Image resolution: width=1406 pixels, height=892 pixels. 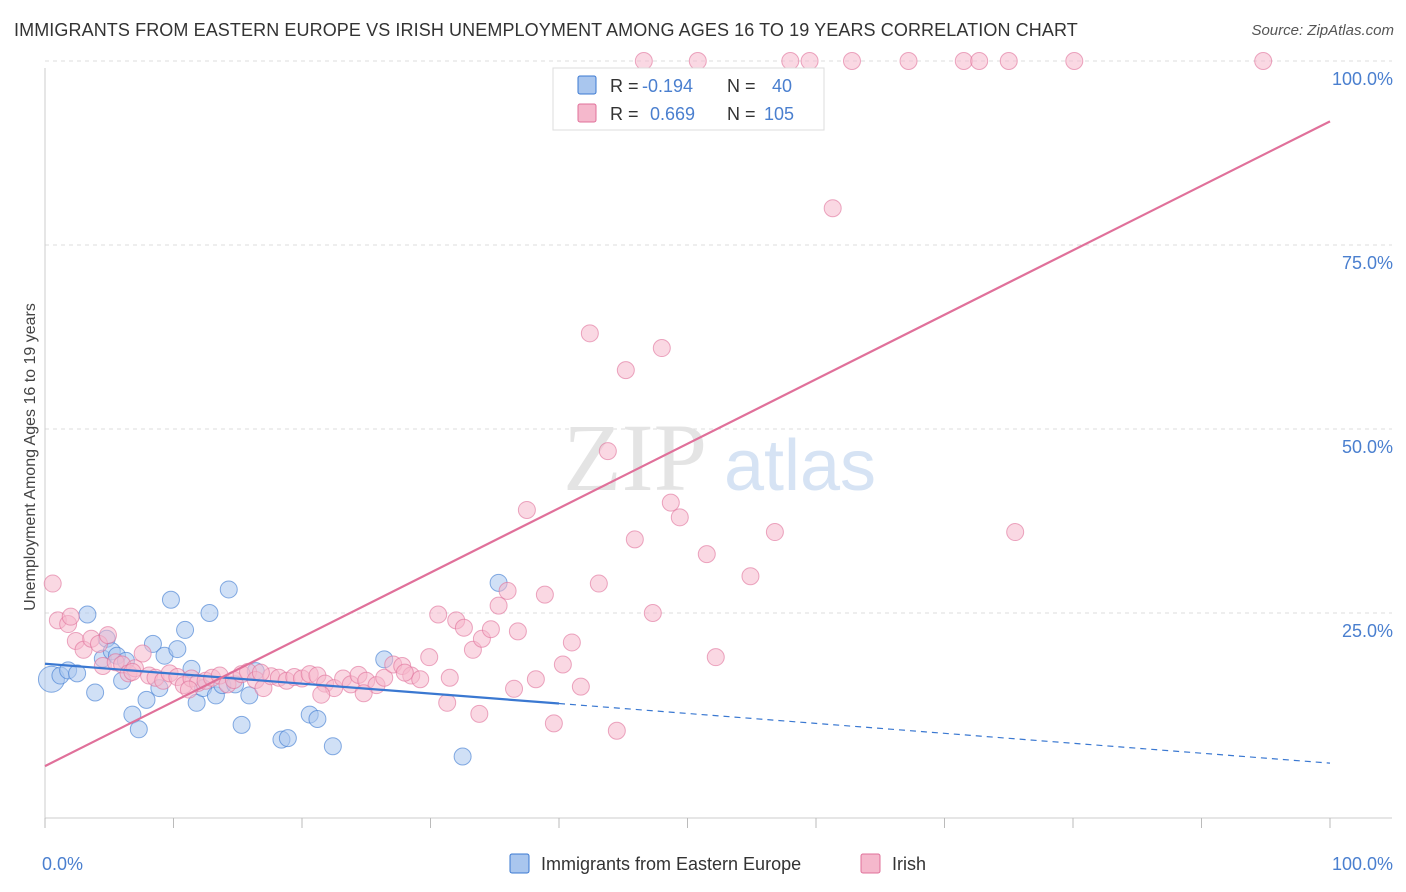 What do you see at coordinates (624, 114) in the screenshot?
I see `legend-r-label-pink: R =` at bounding box center [624, 114].